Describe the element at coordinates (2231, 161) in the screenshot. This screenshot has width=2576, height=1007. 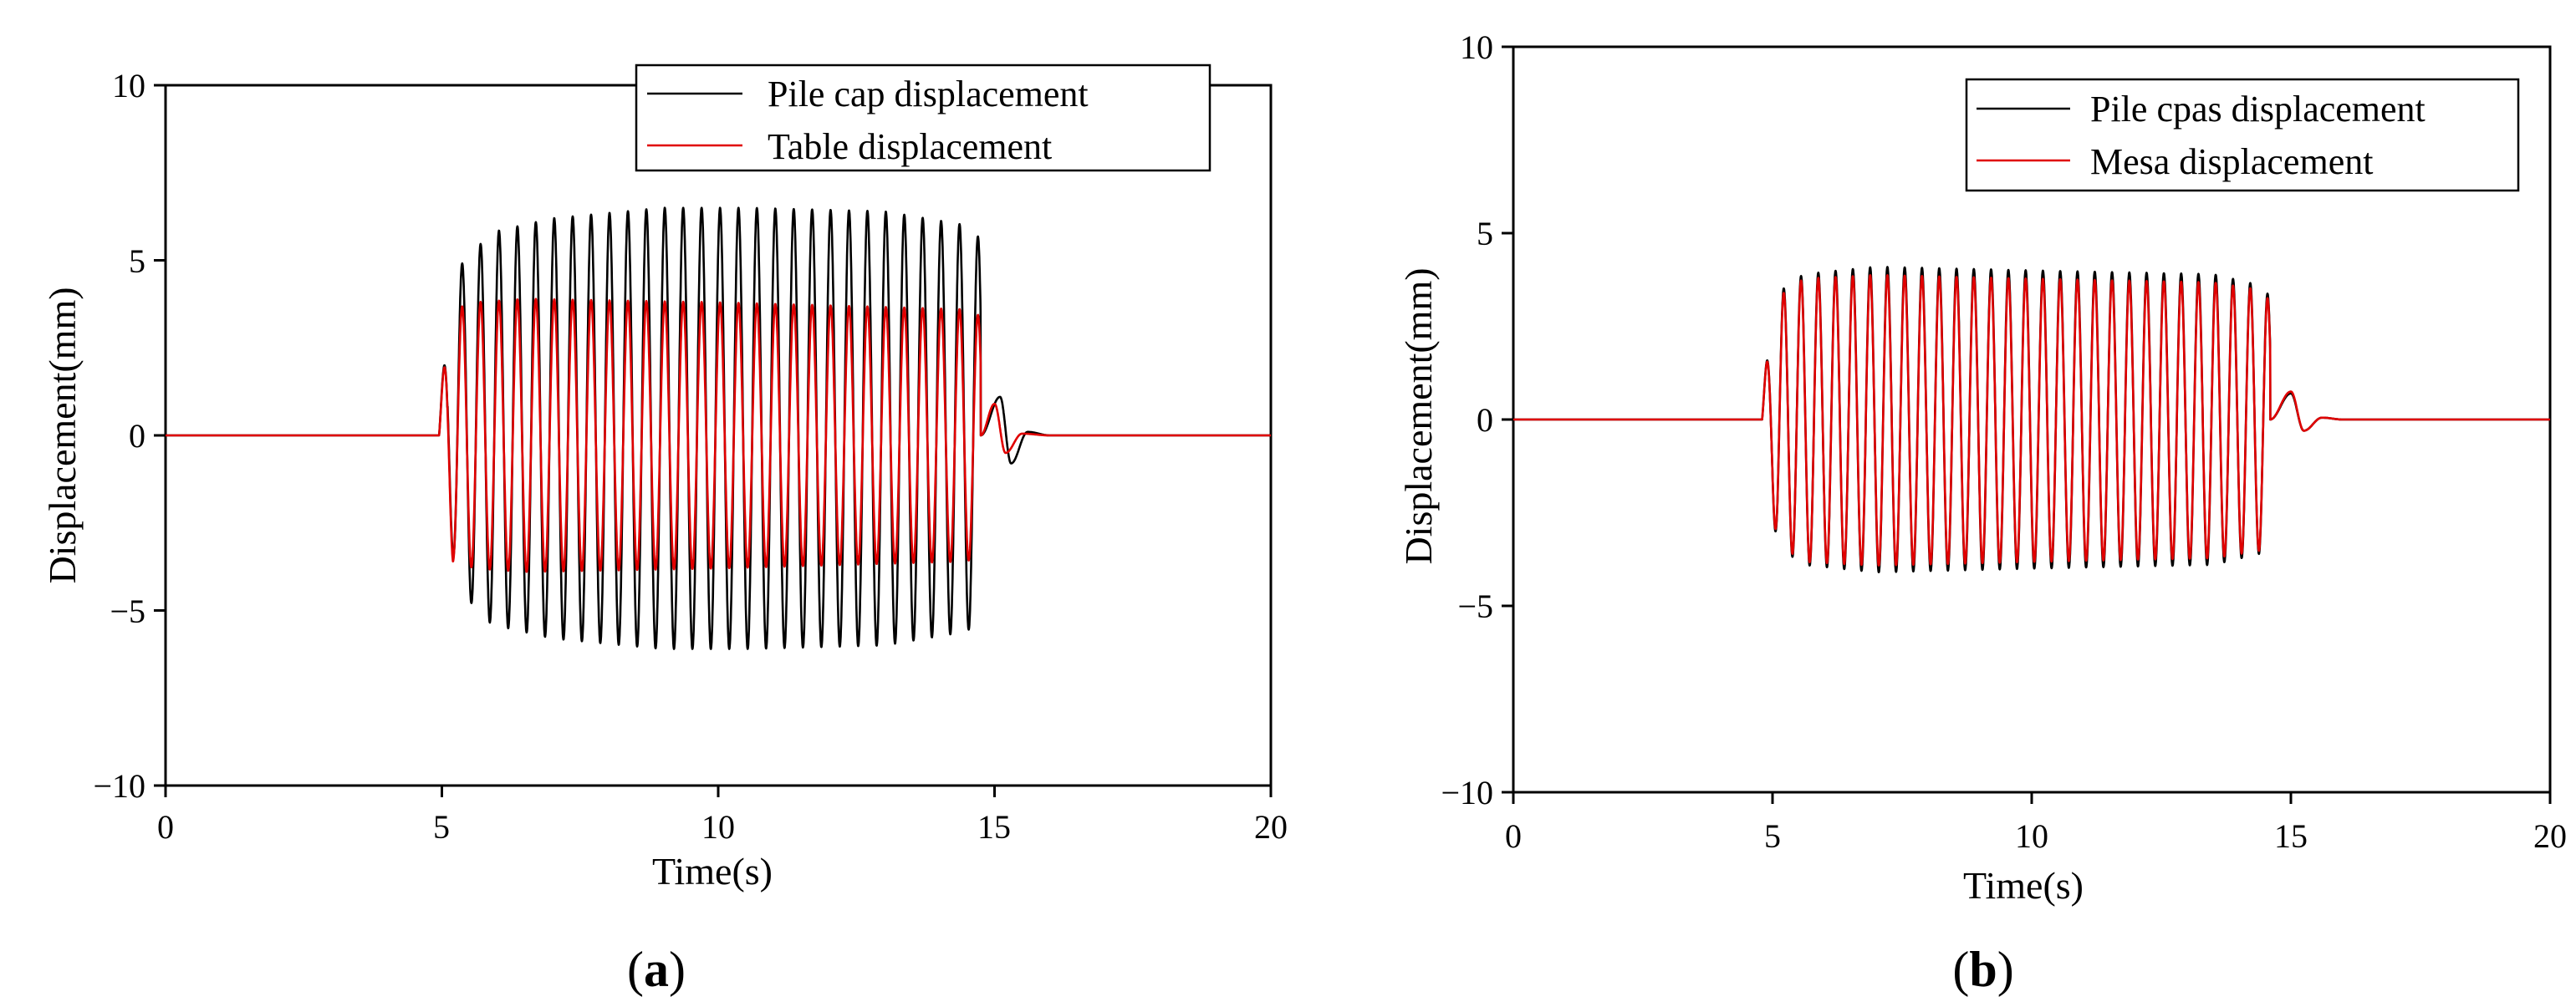
I see `legend-entry: Mesa displacement` at that location.